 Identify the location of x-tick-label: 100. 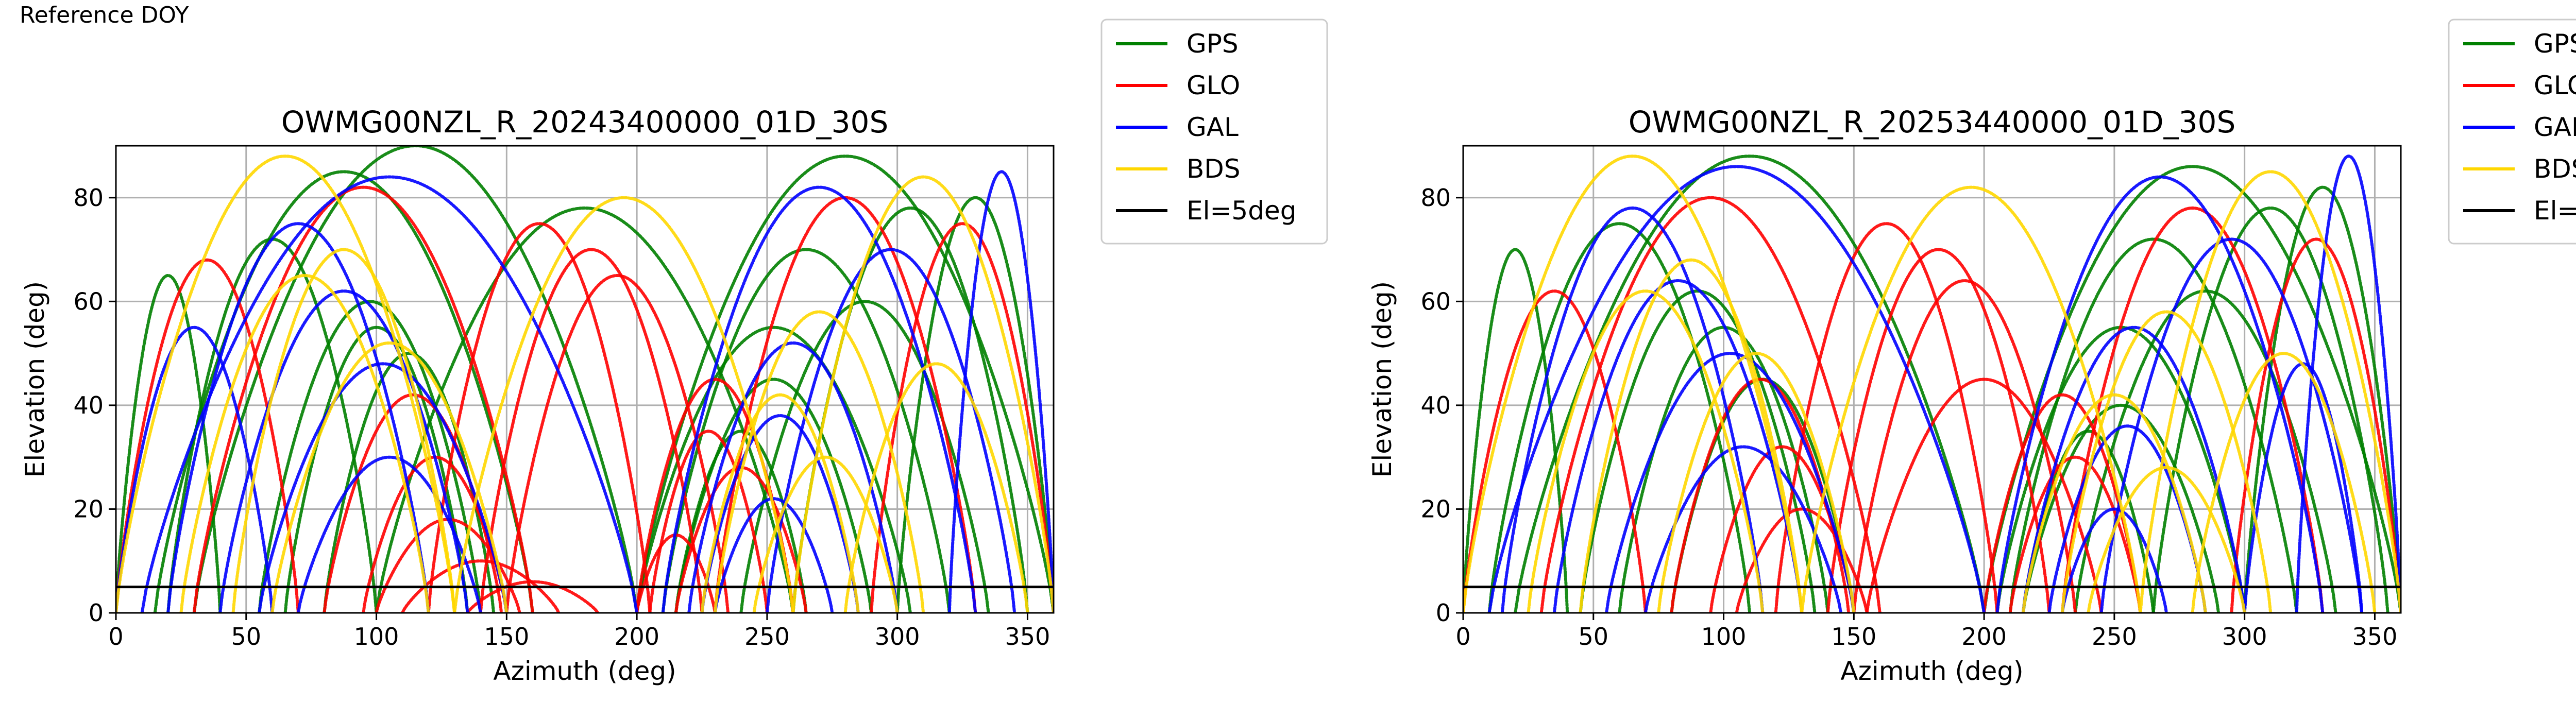
(1724, 636).